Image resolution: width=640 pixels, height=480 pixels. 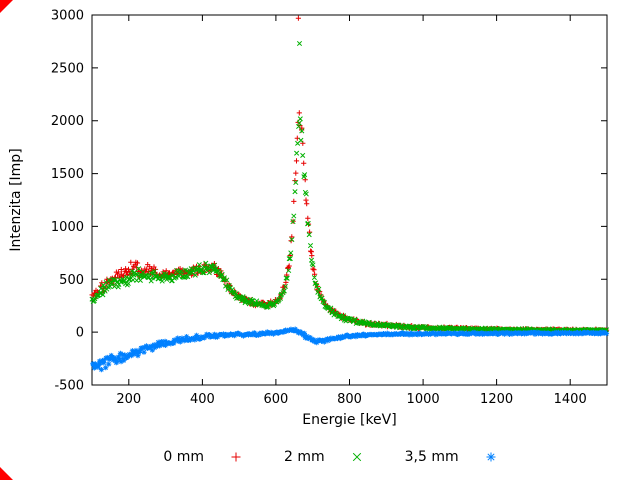 What do you see at coordinates (275, 399) in the screenshot?
I see `x-tick-label: 600` at bounding box center [275, 399].